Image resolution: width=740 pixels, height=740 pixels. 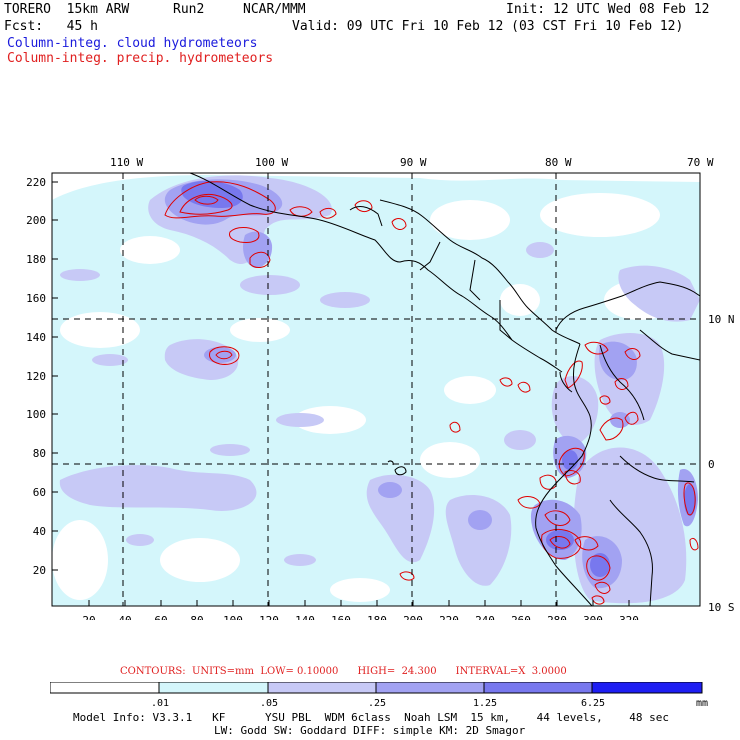 I want to click on y-ticks, so click(x=55, y=376).